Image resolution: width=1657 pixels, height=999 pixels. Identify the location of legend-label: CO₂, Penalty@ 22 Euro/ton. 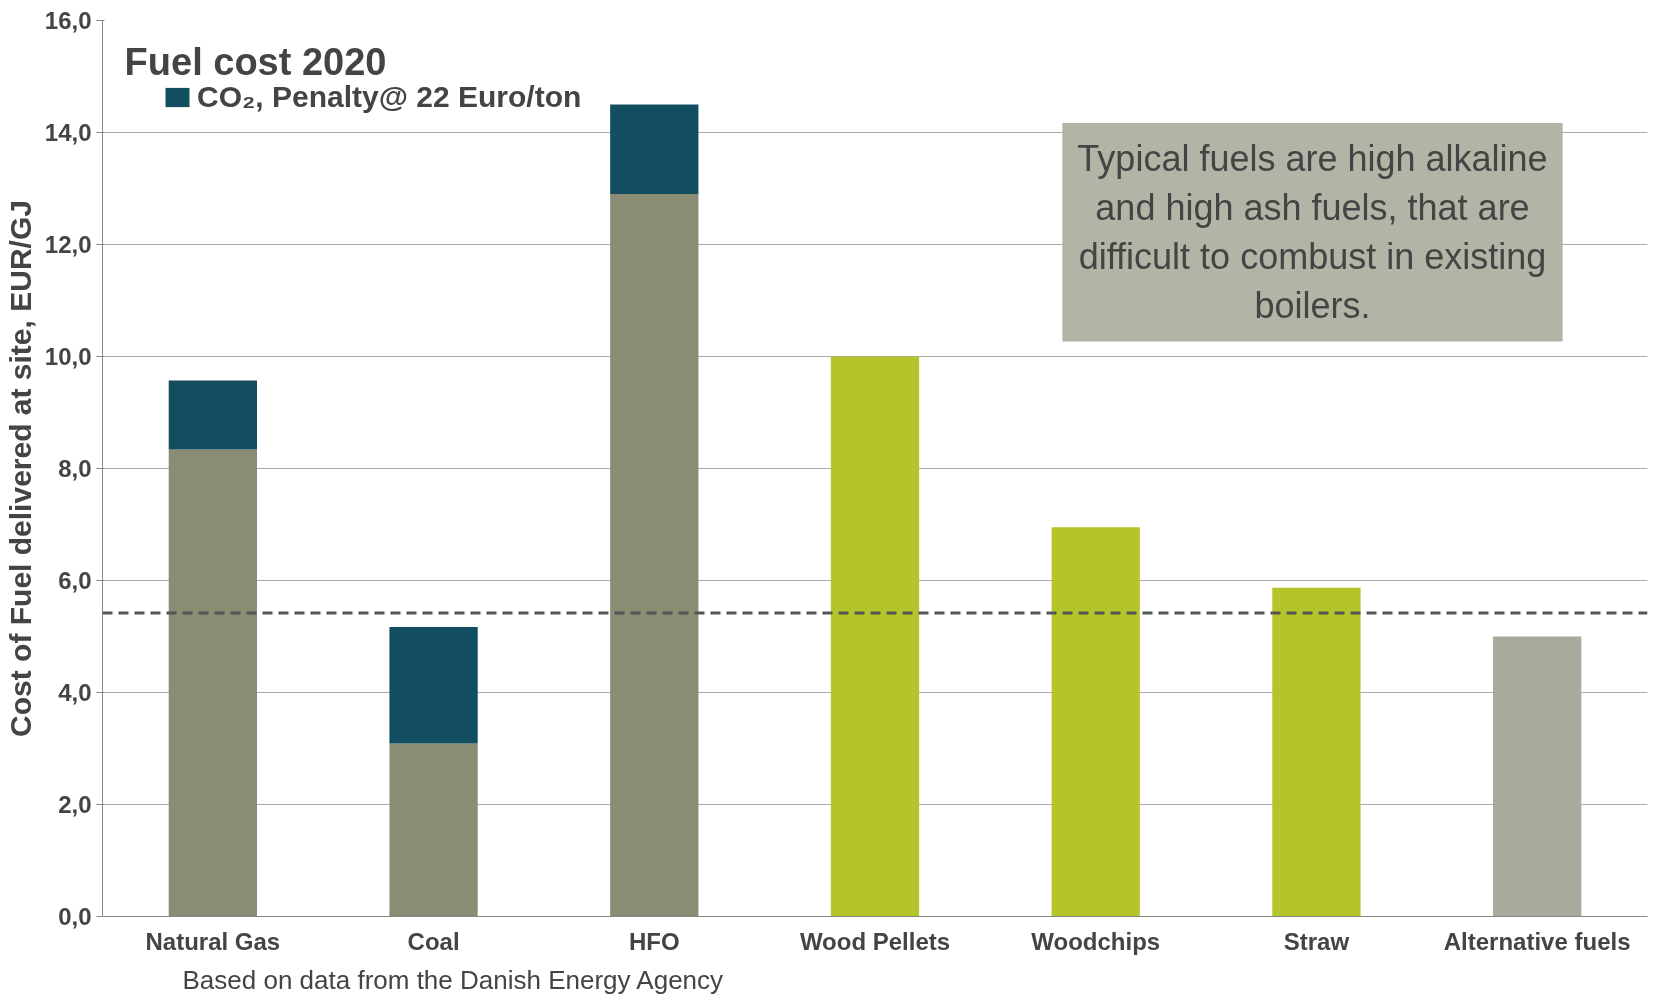
(389, 97).